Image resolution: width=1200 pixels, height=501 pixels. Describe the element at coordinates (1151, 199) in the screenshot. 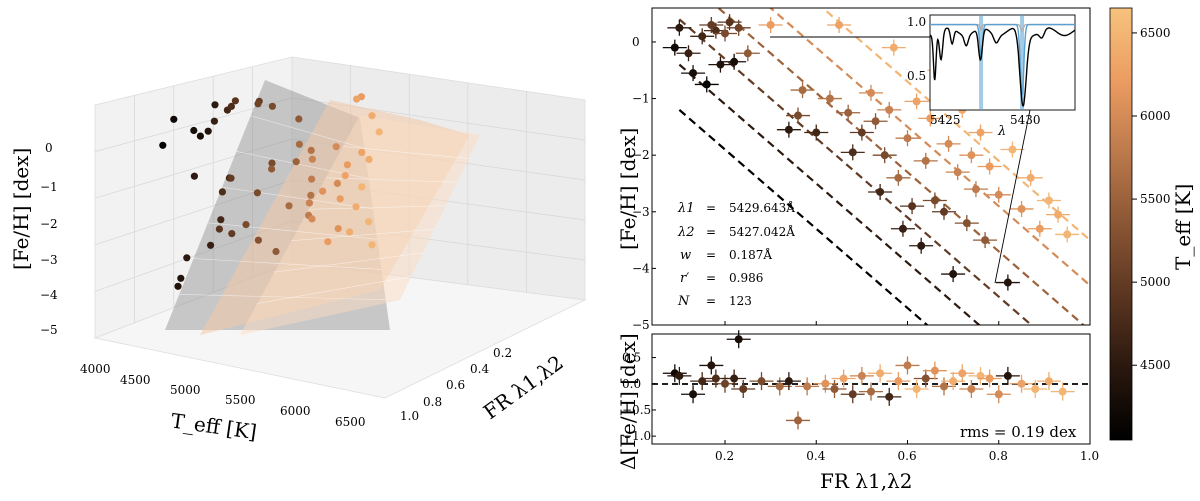

I see `colorbar-ticks: 4500 5000 5500 6000 6500` at that location.